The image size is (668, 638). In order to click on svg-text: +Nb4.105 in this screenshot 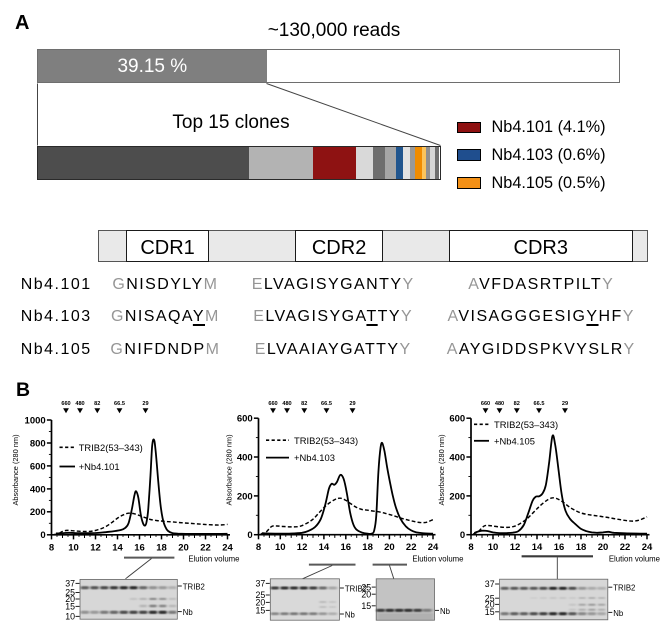, I will do `click(514, 440)`.